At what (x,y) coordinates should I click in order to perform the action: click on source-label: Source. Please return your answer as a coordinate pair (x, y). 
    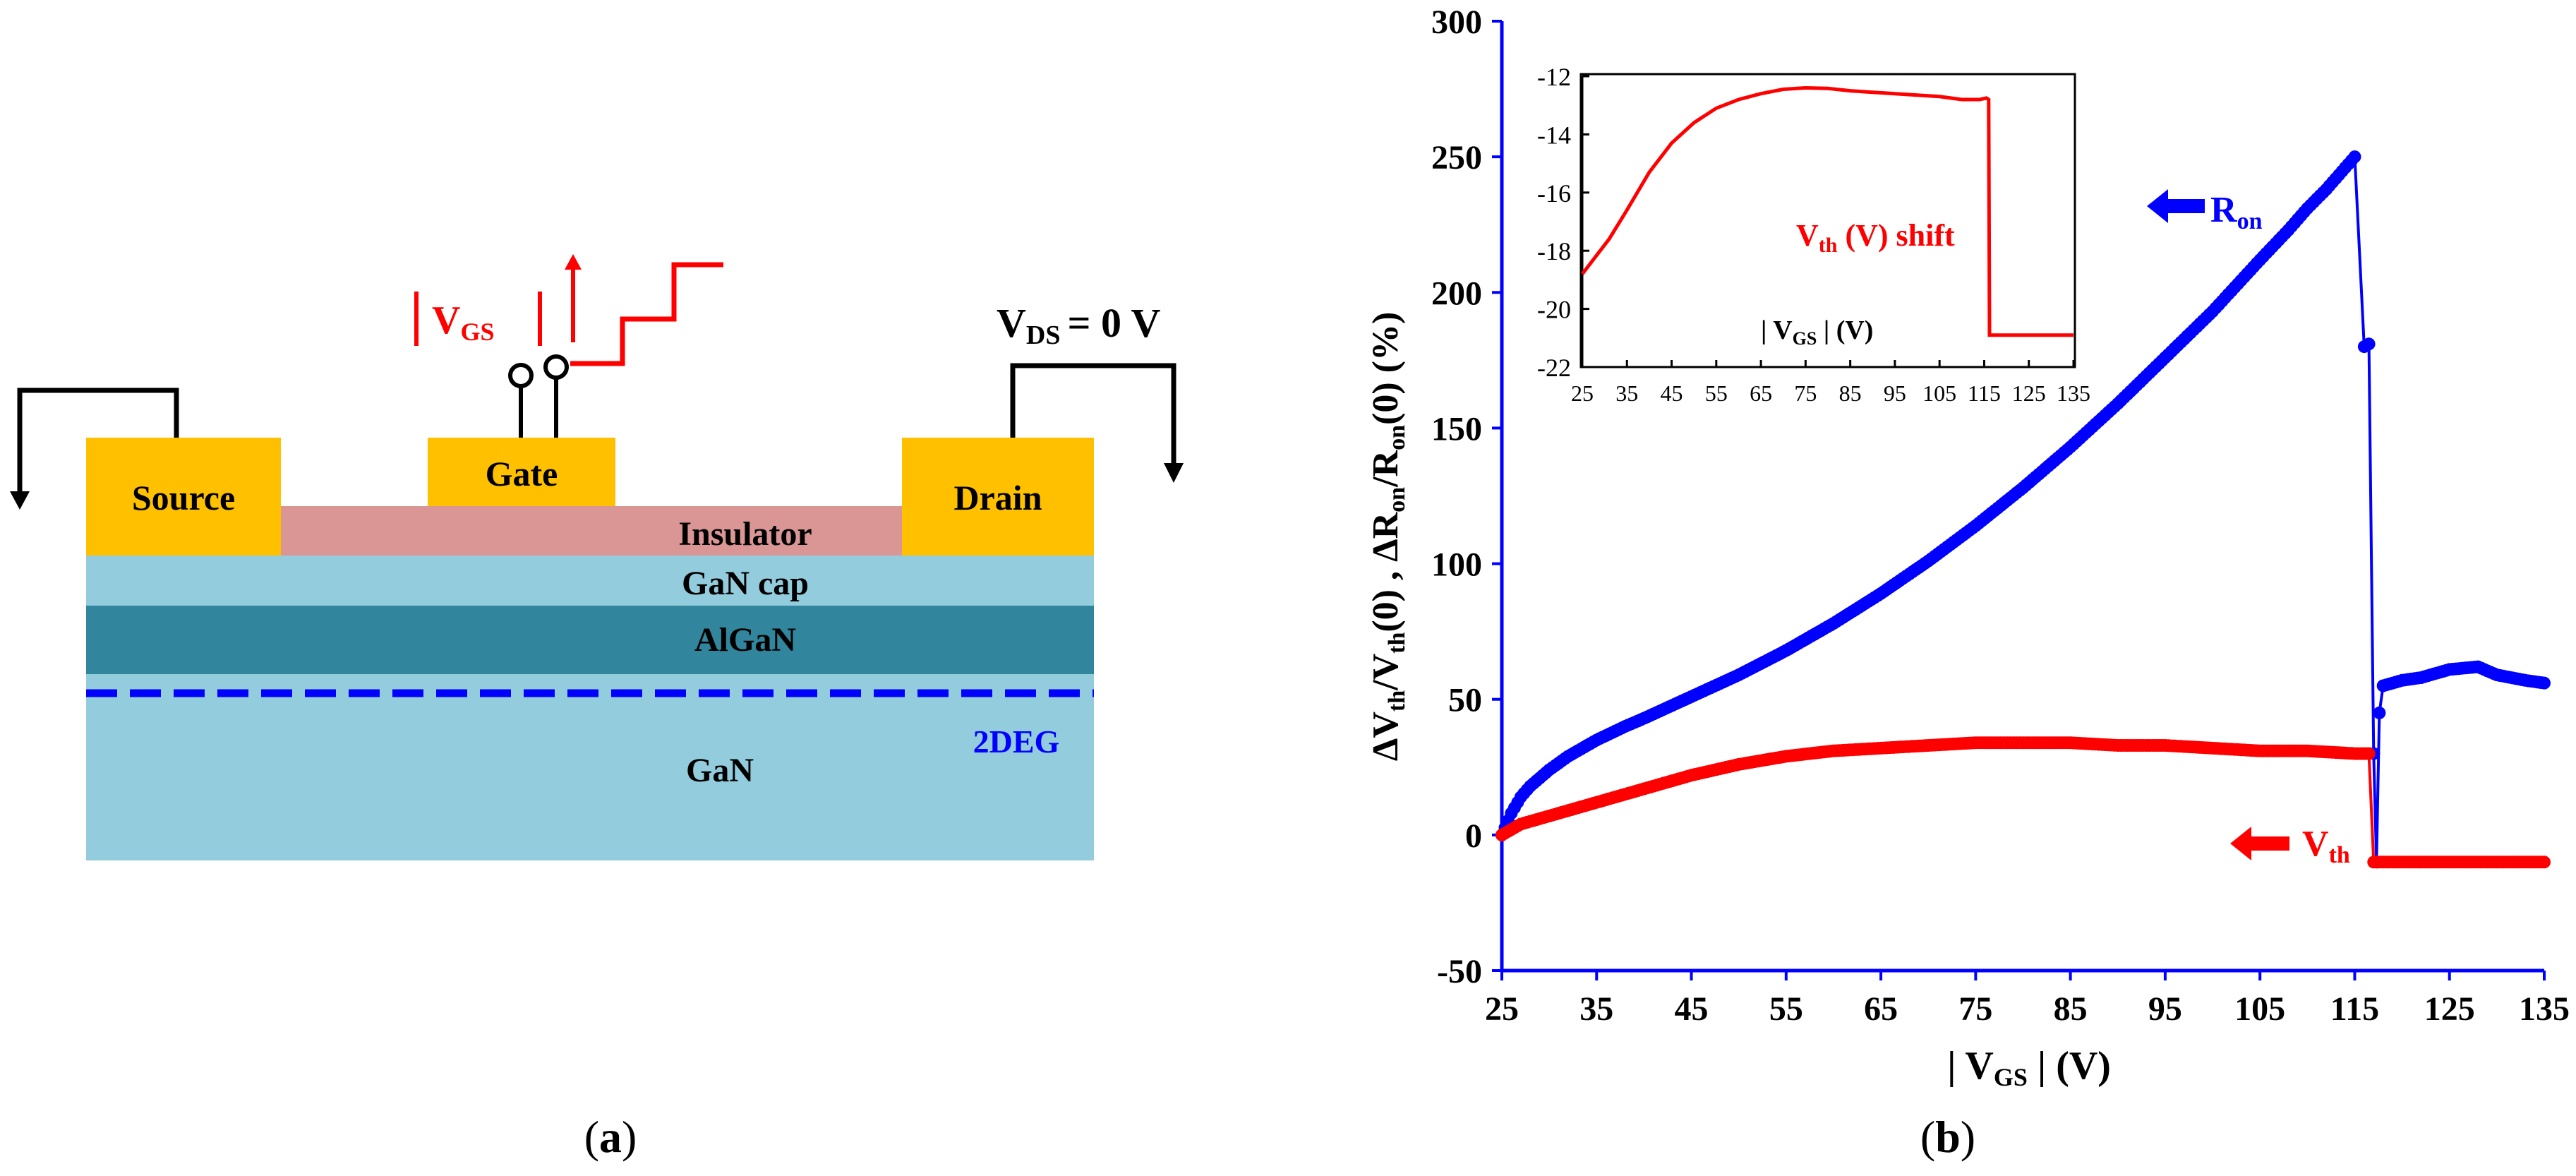
    Looking at the image, I should click on (183, 498).